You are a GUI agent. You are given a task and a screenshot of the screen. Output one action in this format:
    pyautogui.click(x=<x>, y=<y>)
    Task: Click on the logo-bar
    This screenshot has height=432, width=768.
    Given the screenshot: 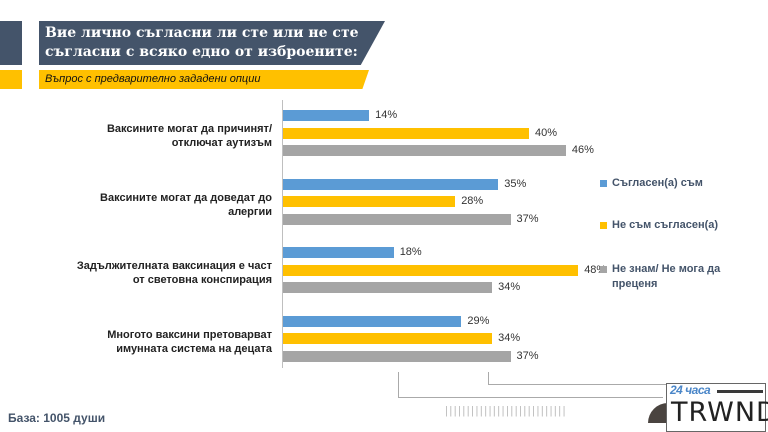 What is the action you would take?
    pyautogui.click(x=740, y=391)
    